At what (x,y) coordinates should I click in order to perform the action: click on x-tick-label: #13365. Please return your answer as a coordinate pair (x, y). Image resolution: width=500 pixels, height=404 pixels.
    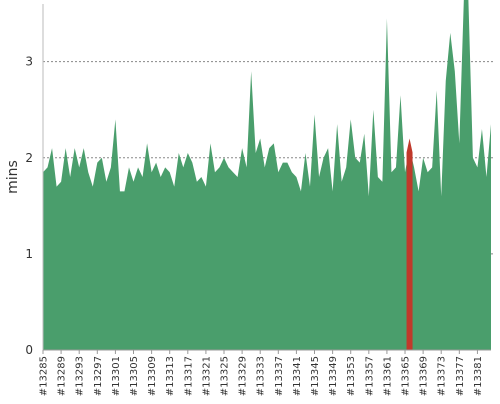
    Looking at the image, I should click on (406, 376).